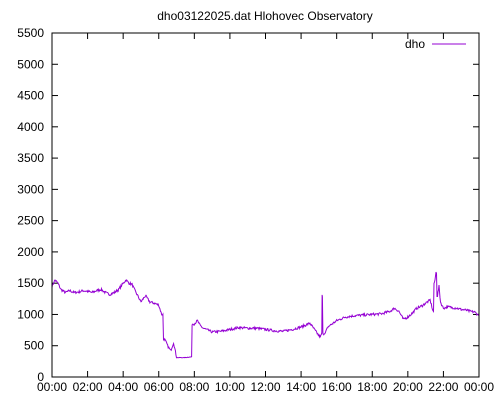 Image resolution: width=500 pixels, height=400 pixels. Describe the element at coordinates (415, 44) in the screenshot. I see `legend-label: dho` at that location.